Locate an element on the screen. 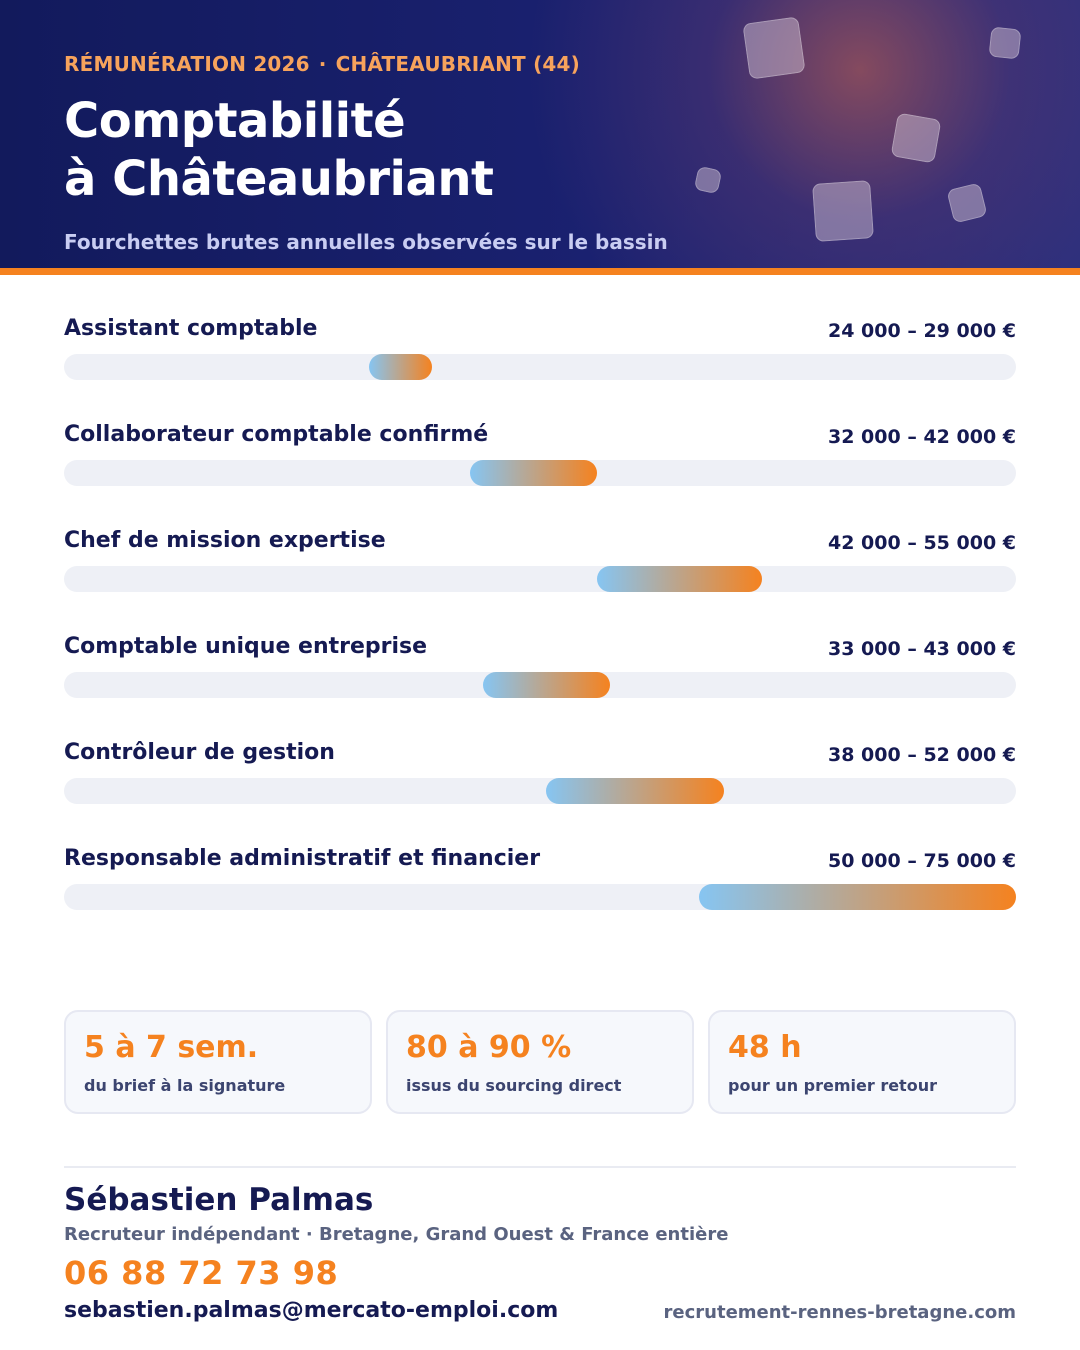 This screenshot has width=1080, height=1350. stat-value: 80 à 90 % is located at coordinates (489, 1047).